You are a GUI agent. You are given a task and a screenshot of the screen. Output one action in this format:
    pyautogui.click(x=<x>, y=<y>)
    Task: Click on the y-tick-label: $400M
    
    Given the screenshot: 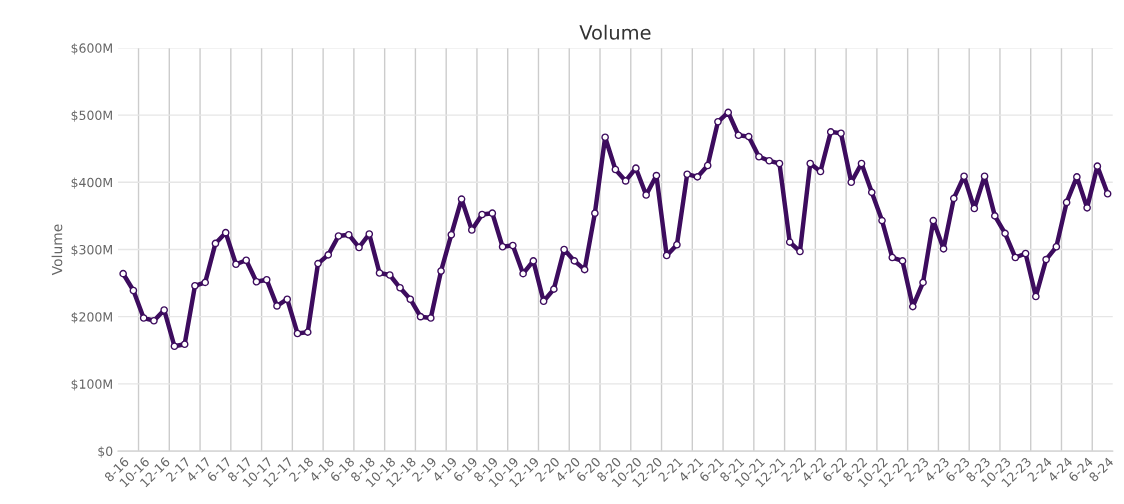 What is the action you would take?
    pyautogui.click(x=91, y=183)
    